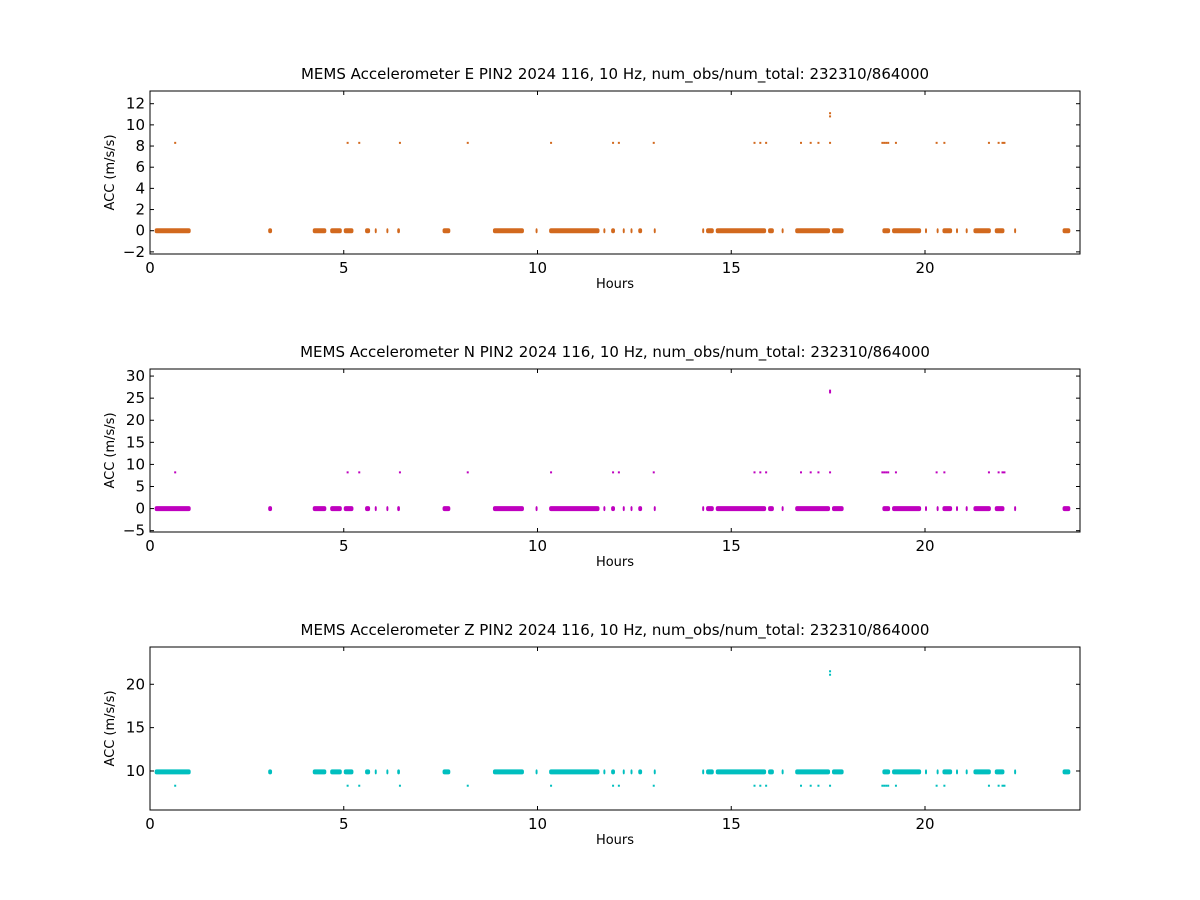  What do you see at coordinates (135, 420) in the screenshot?
I see `y-tick-label: 20` at bounding box center [135, 420].